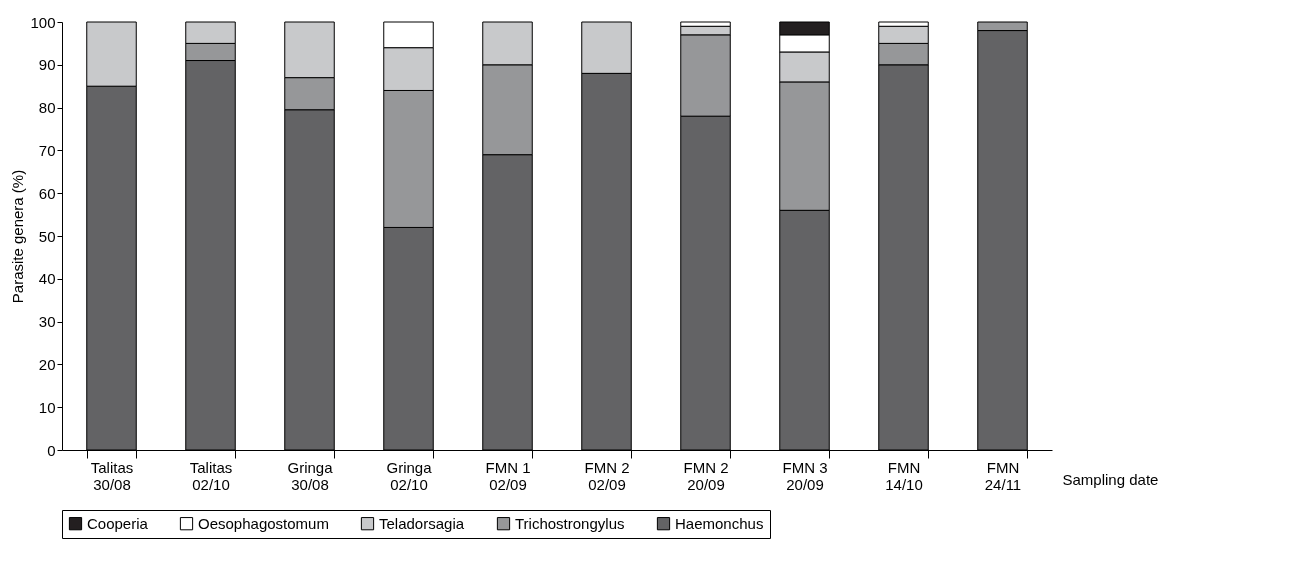 The image size is (1309, 562). I want to click on legend-label: Teladorsagia, so click(422, 523).